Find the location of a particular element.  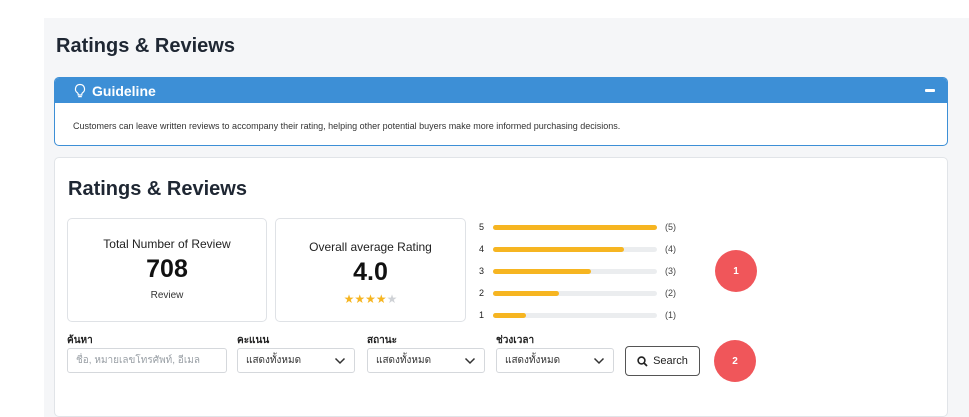

search-input is located at coordinates (147, 360).